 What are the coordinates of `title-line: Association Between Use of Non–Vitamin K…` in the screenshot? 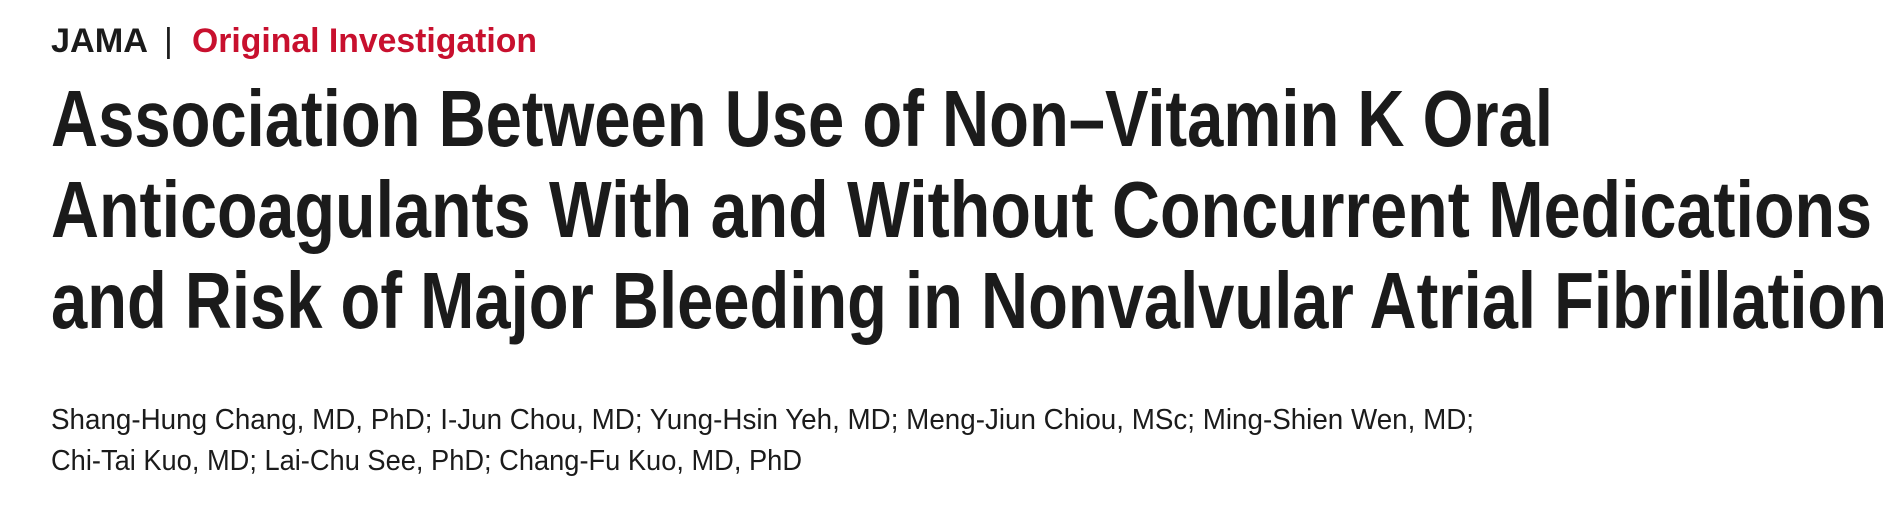 It's located at (802, 118).